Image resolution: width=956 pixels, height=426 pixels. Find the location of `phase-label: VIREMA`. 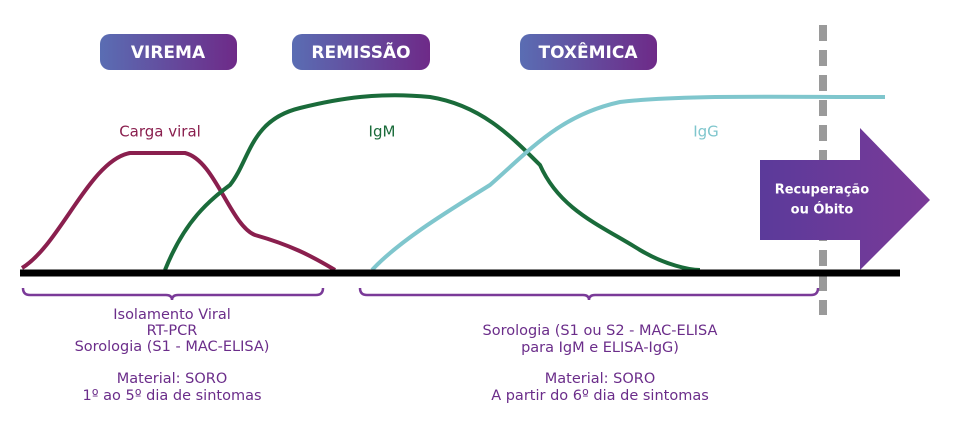

phase-label: VIREMA is located at coordinates (168, 53).